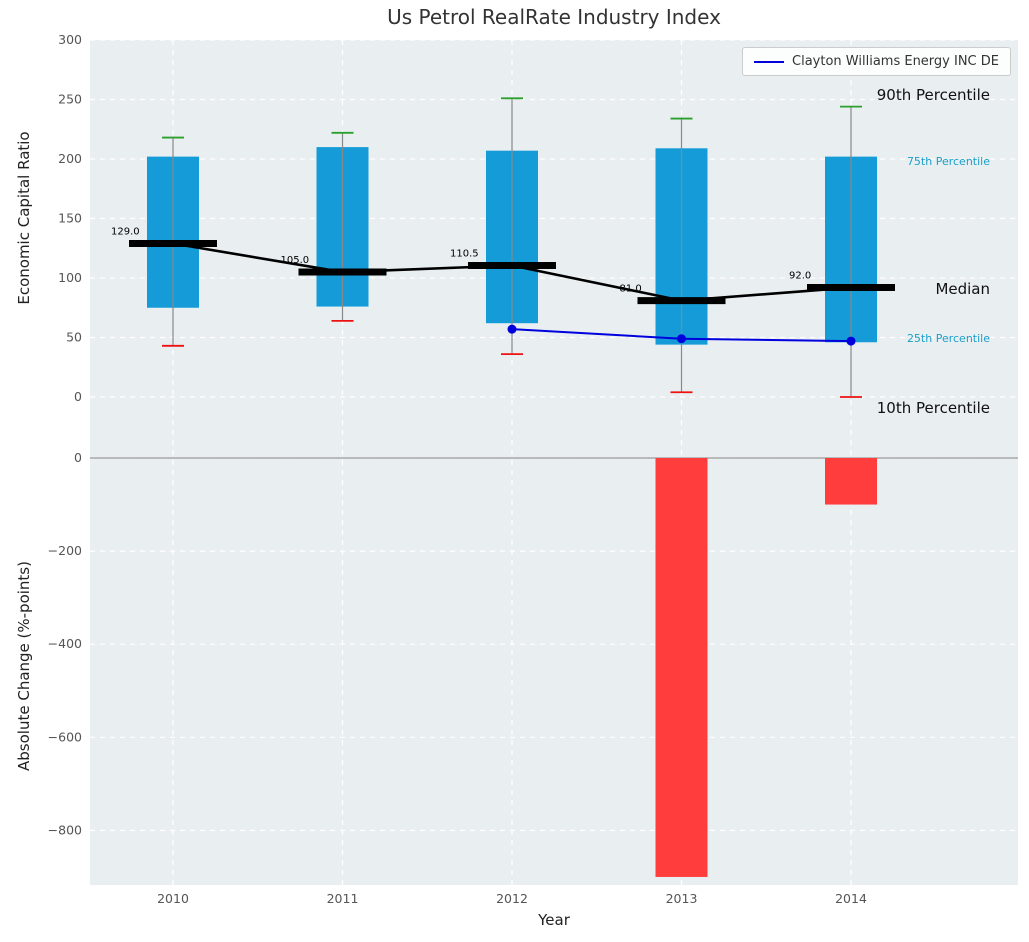 The image size is (1029, 942). What do you see at coordinates (631, 289) in the screenshot?
I see `median-value-label: 81.0` at bounding box center [631, 289].